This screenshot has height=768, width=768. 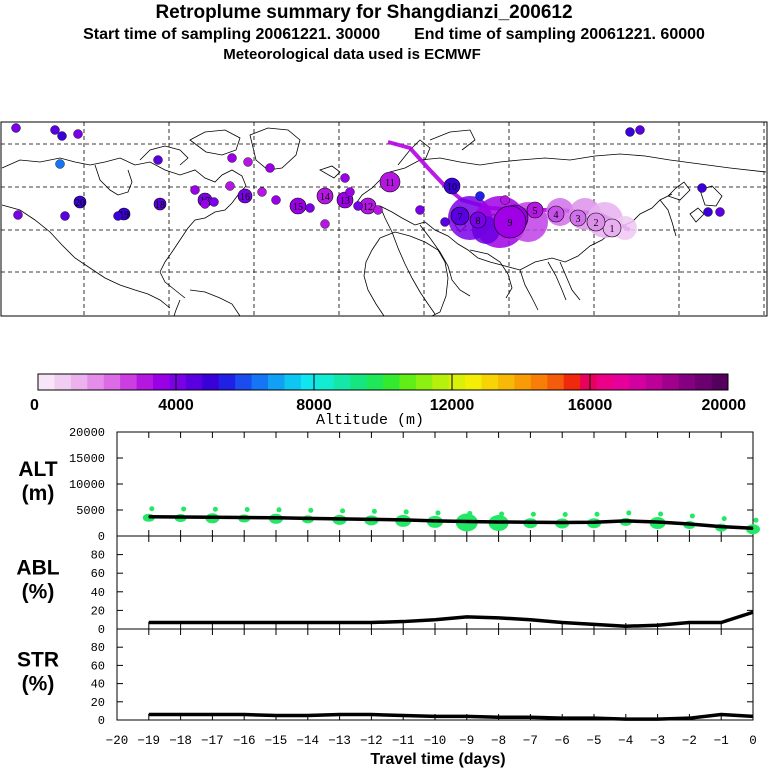 I want to click on panel-ylabel: ABL, so click(x=37, y=568).